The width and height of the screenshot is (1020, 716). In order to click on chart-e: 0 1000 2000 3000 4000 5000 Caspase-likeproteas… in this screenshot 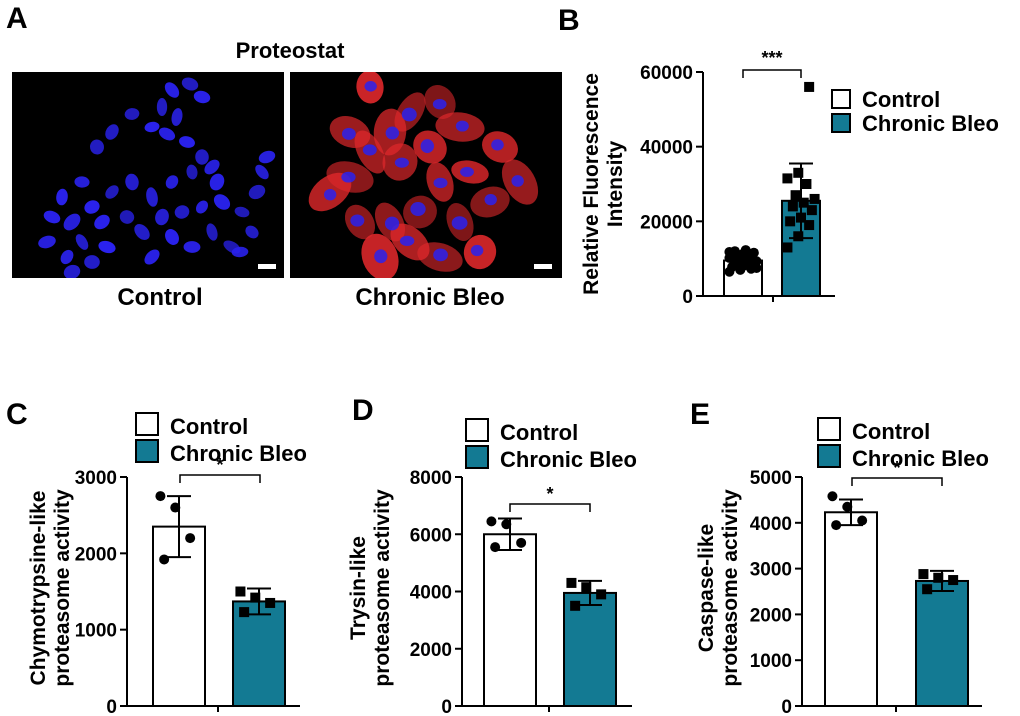, I will do `click(842, 566)`.